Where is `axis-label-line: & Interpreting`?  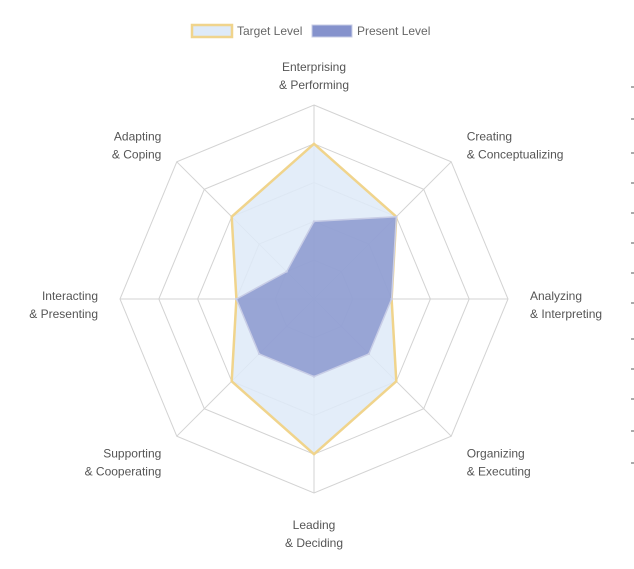 axis-label-line: & Interpreting is located at coordinates (566, 314).